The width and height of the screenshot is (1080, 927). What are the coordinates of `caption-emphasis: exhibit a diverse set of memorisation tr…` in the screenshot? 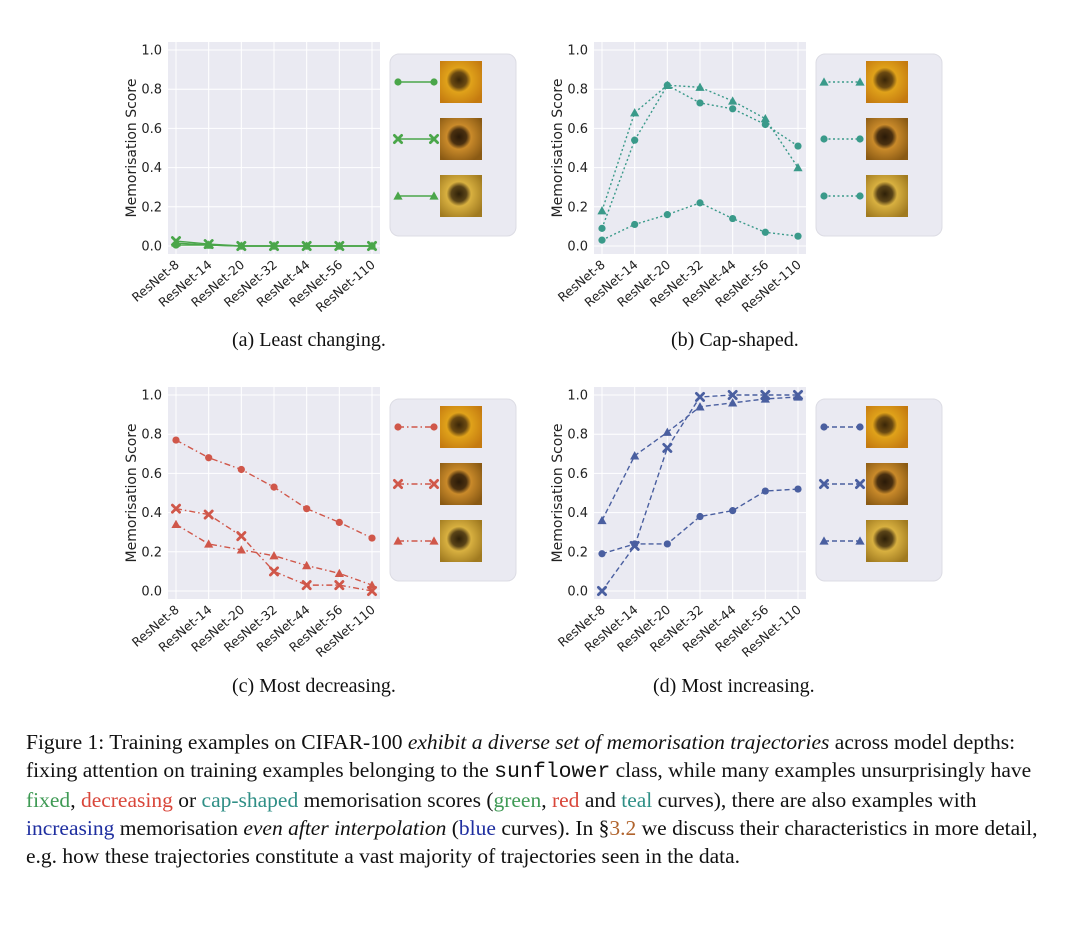 It's located at (618, 742).